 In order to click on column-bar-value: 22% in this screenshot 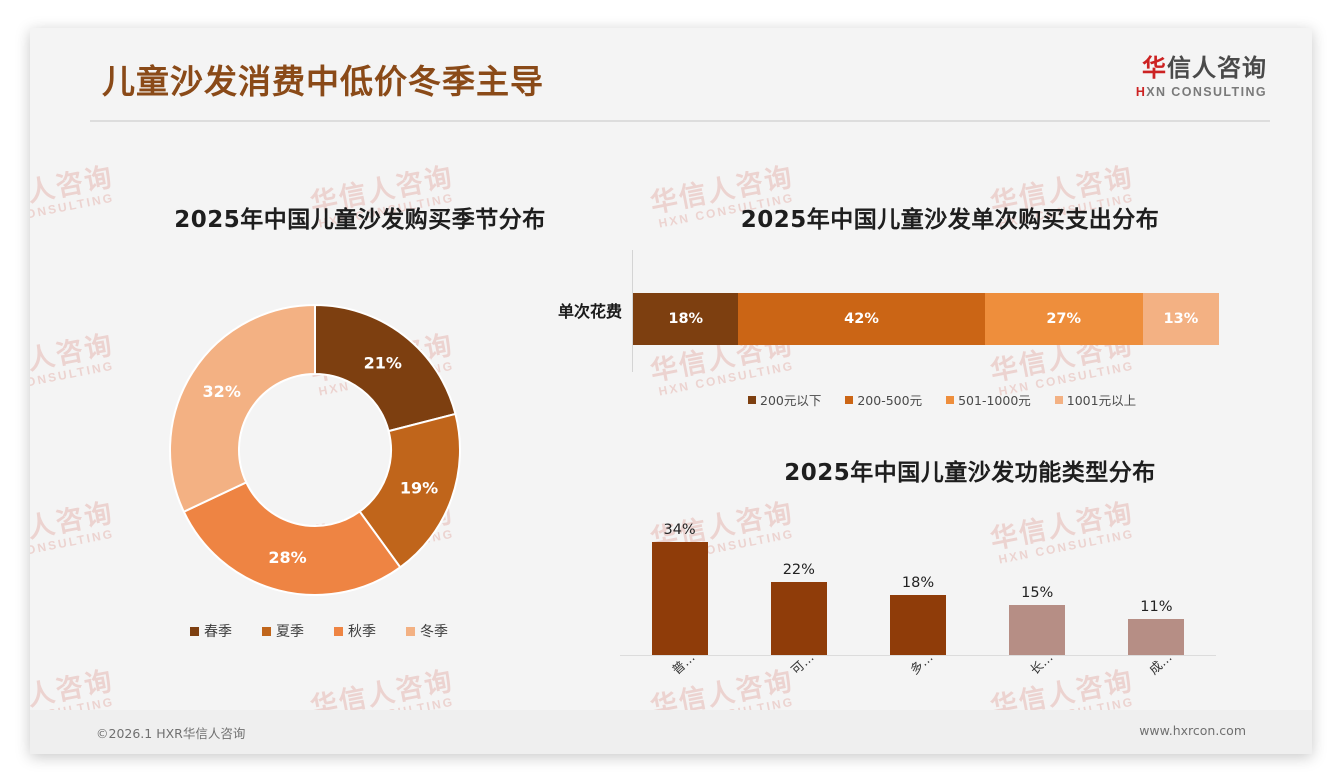, I will do `click(798, 570)`.